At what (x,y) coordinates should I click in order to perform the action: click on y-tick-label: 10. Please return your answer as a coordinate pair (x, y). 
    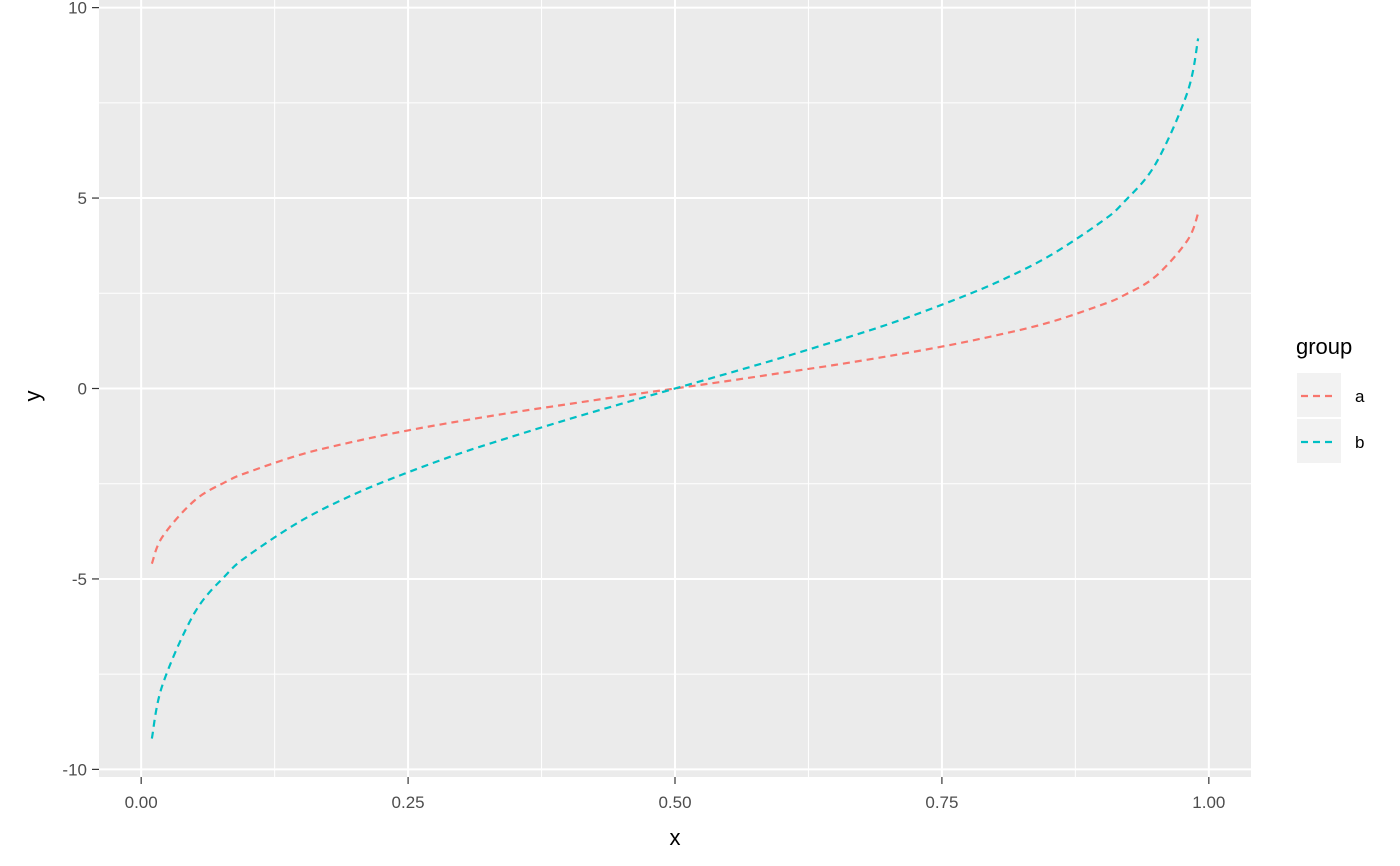
    Looking at the image, I should click on (77, 9).